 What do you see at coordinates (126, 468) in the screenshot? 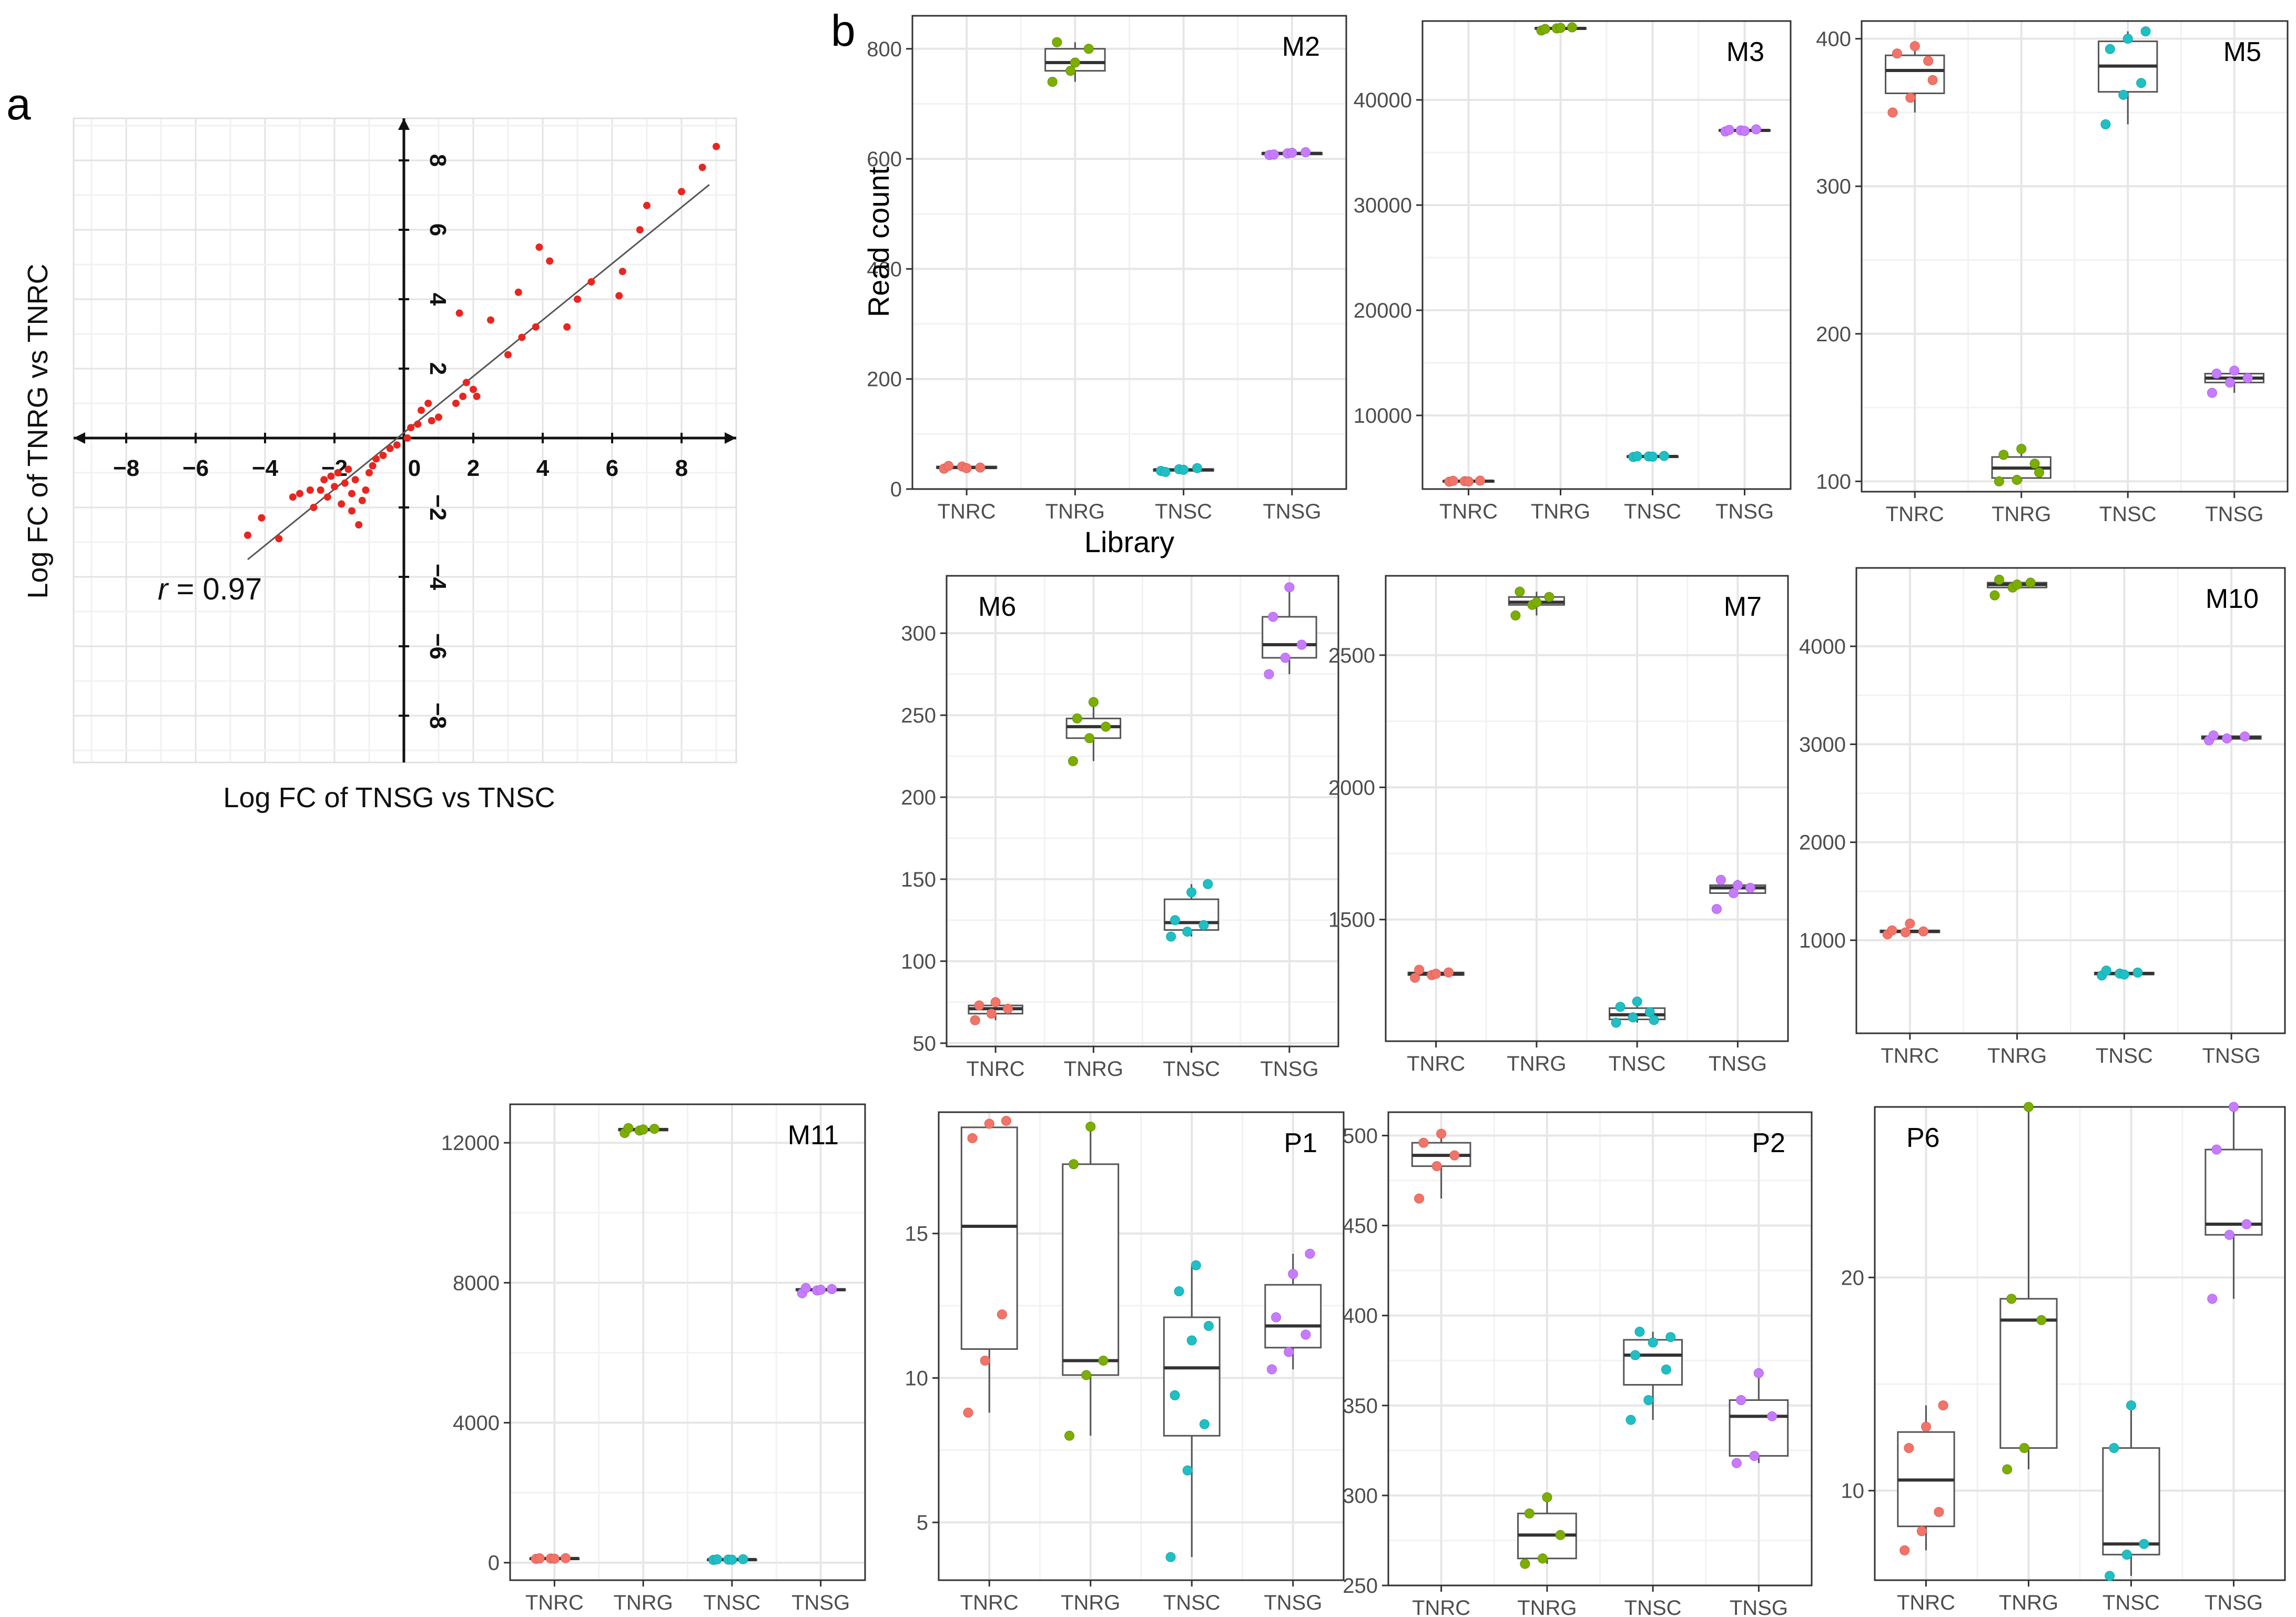
I see `x-tick-label: −8` at bounding box center [126, 468].